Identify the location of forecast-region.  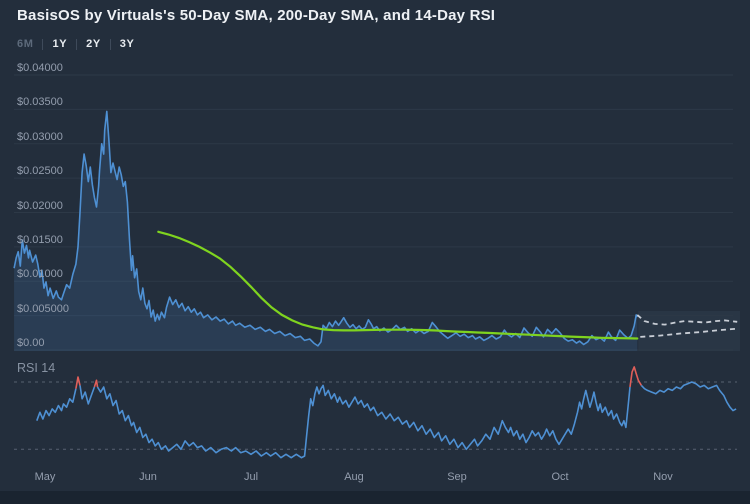
(689, 331).